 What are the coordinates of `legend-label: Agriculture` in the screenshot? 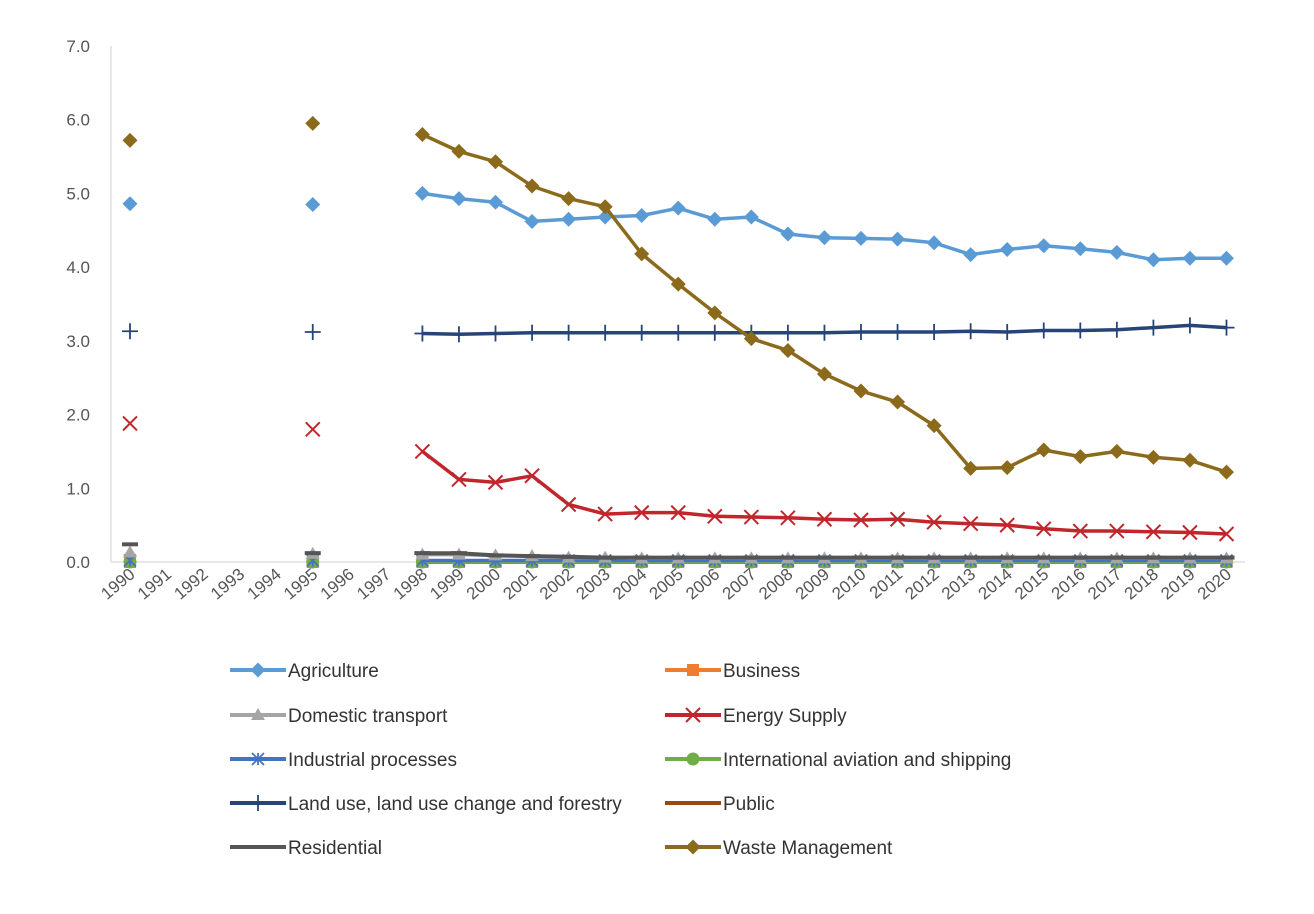 It's located at (333, 671).